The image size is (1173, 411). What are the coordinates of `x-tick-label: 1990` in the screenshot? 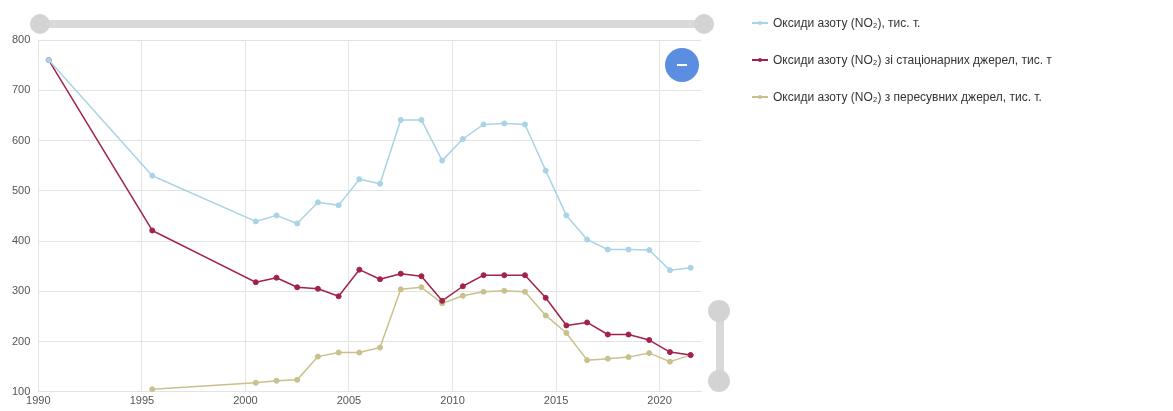 It's located at (38, 400).